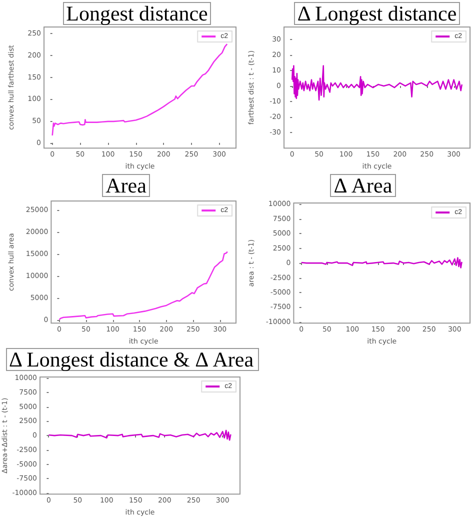 This screenshot has width=471, height=521. Describe the element at coordinates (131, 360) in the screenshot. I see `chart-title: Δ Longest distance & Δ Area` at that location.